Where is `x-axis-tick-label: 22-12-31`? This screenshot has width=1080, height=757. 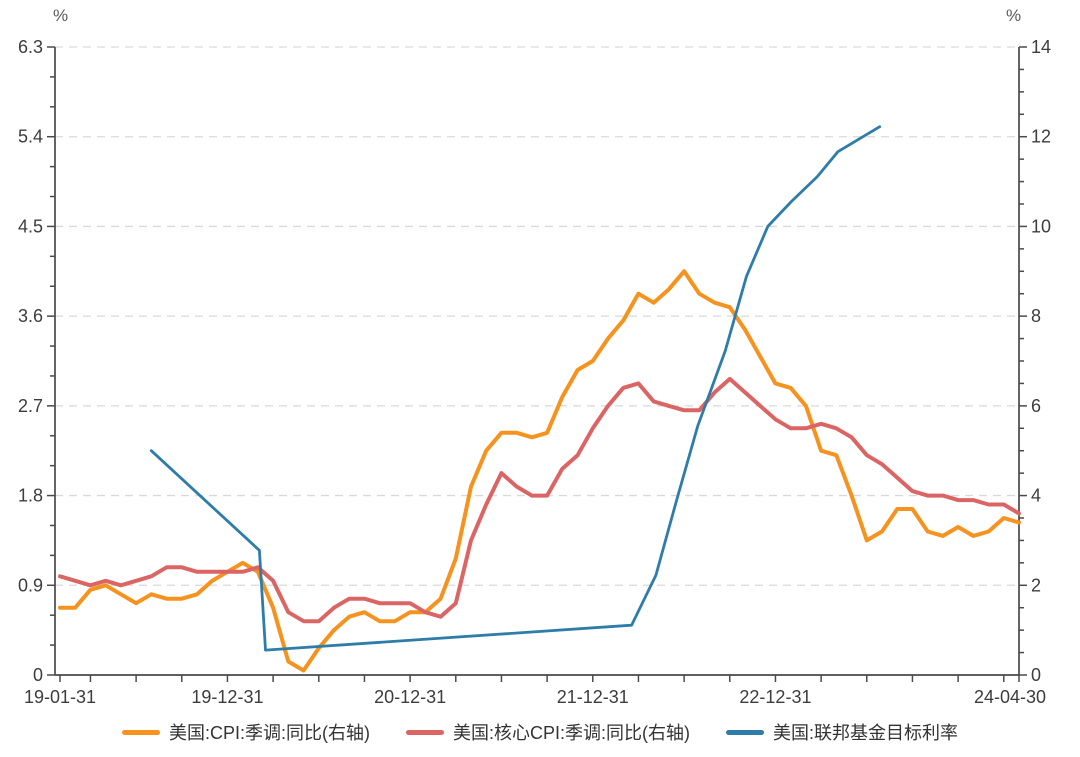
x-axis-tick-label: 22-12-31 is located at coordinates (775, 697).